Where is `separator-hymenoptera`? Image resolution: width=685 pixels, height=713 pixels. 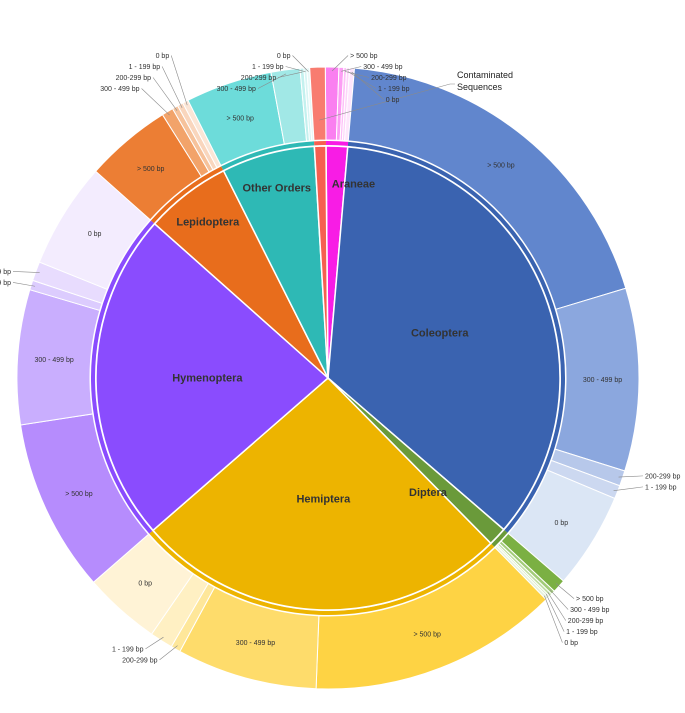
separator-hymenoptera is located at coordinates (122, 377).